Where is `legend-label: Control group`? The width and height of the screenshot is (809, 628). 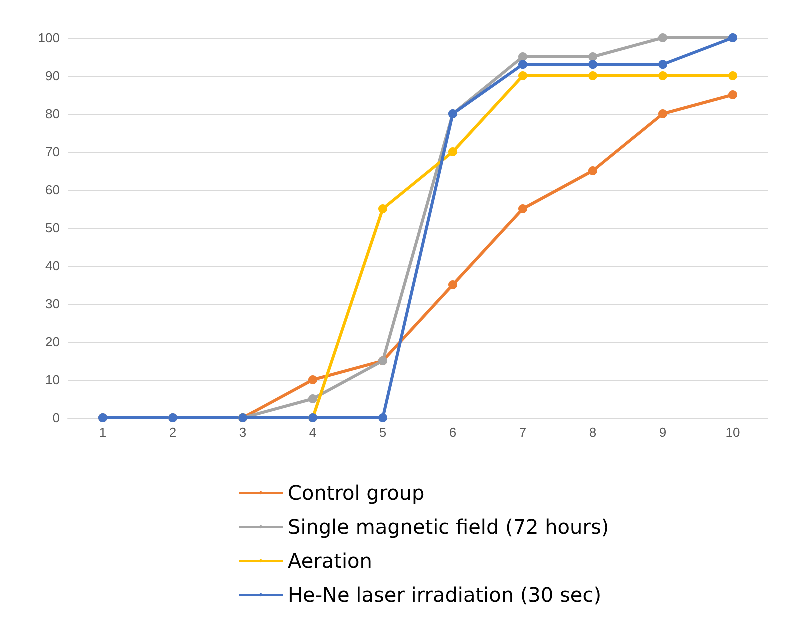
legend-label: Control group is located at coordinates (356, 493).